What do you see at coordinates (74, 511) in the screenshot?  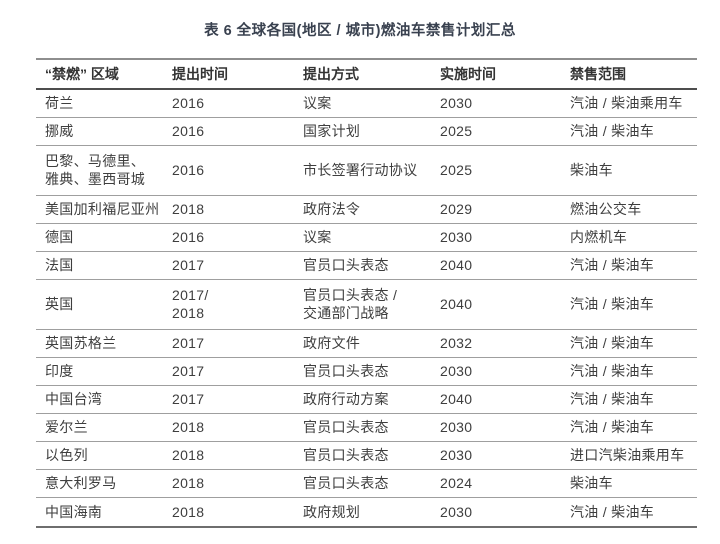 I see `cell-region: 中国海南` at bounding box center [74, 511].